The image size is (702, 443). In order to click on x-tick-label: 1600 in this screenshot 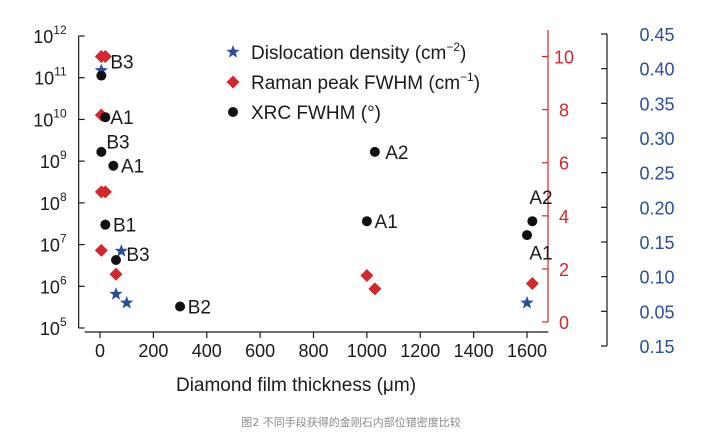, I will do `click(527, 351)`.